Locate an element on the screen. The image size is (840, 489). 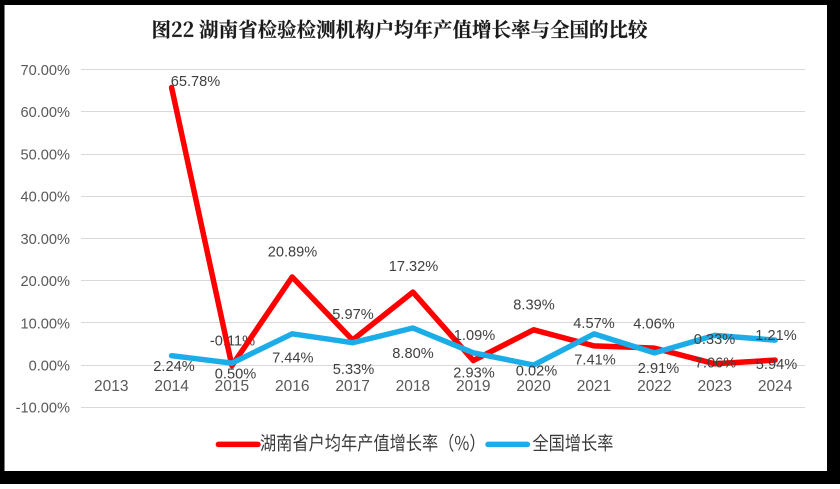
svg-text: 8.39% is located at coordinates (533, 306).